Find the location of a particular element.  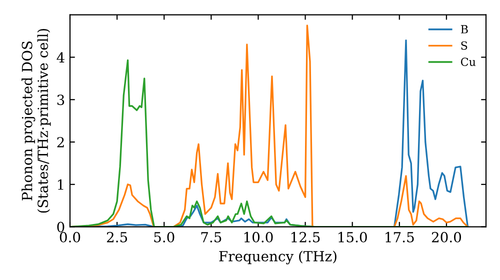

y-axis-title: Phonon projected DOS (States/THz·primitive cell) is located at coordinates (36, 120).